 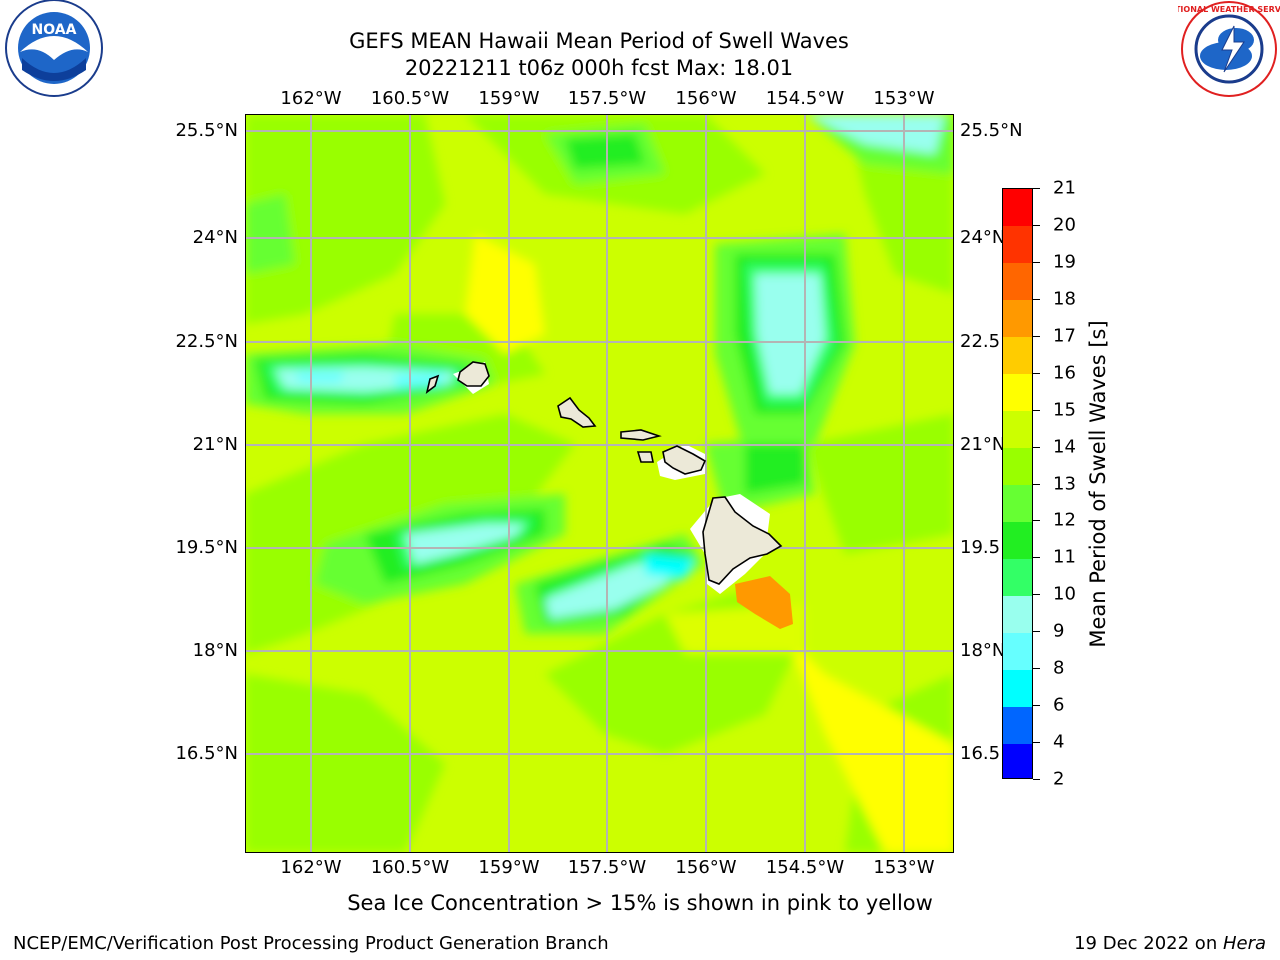 I want to click on footer-host: Hera, so click(x=1244, y=943).